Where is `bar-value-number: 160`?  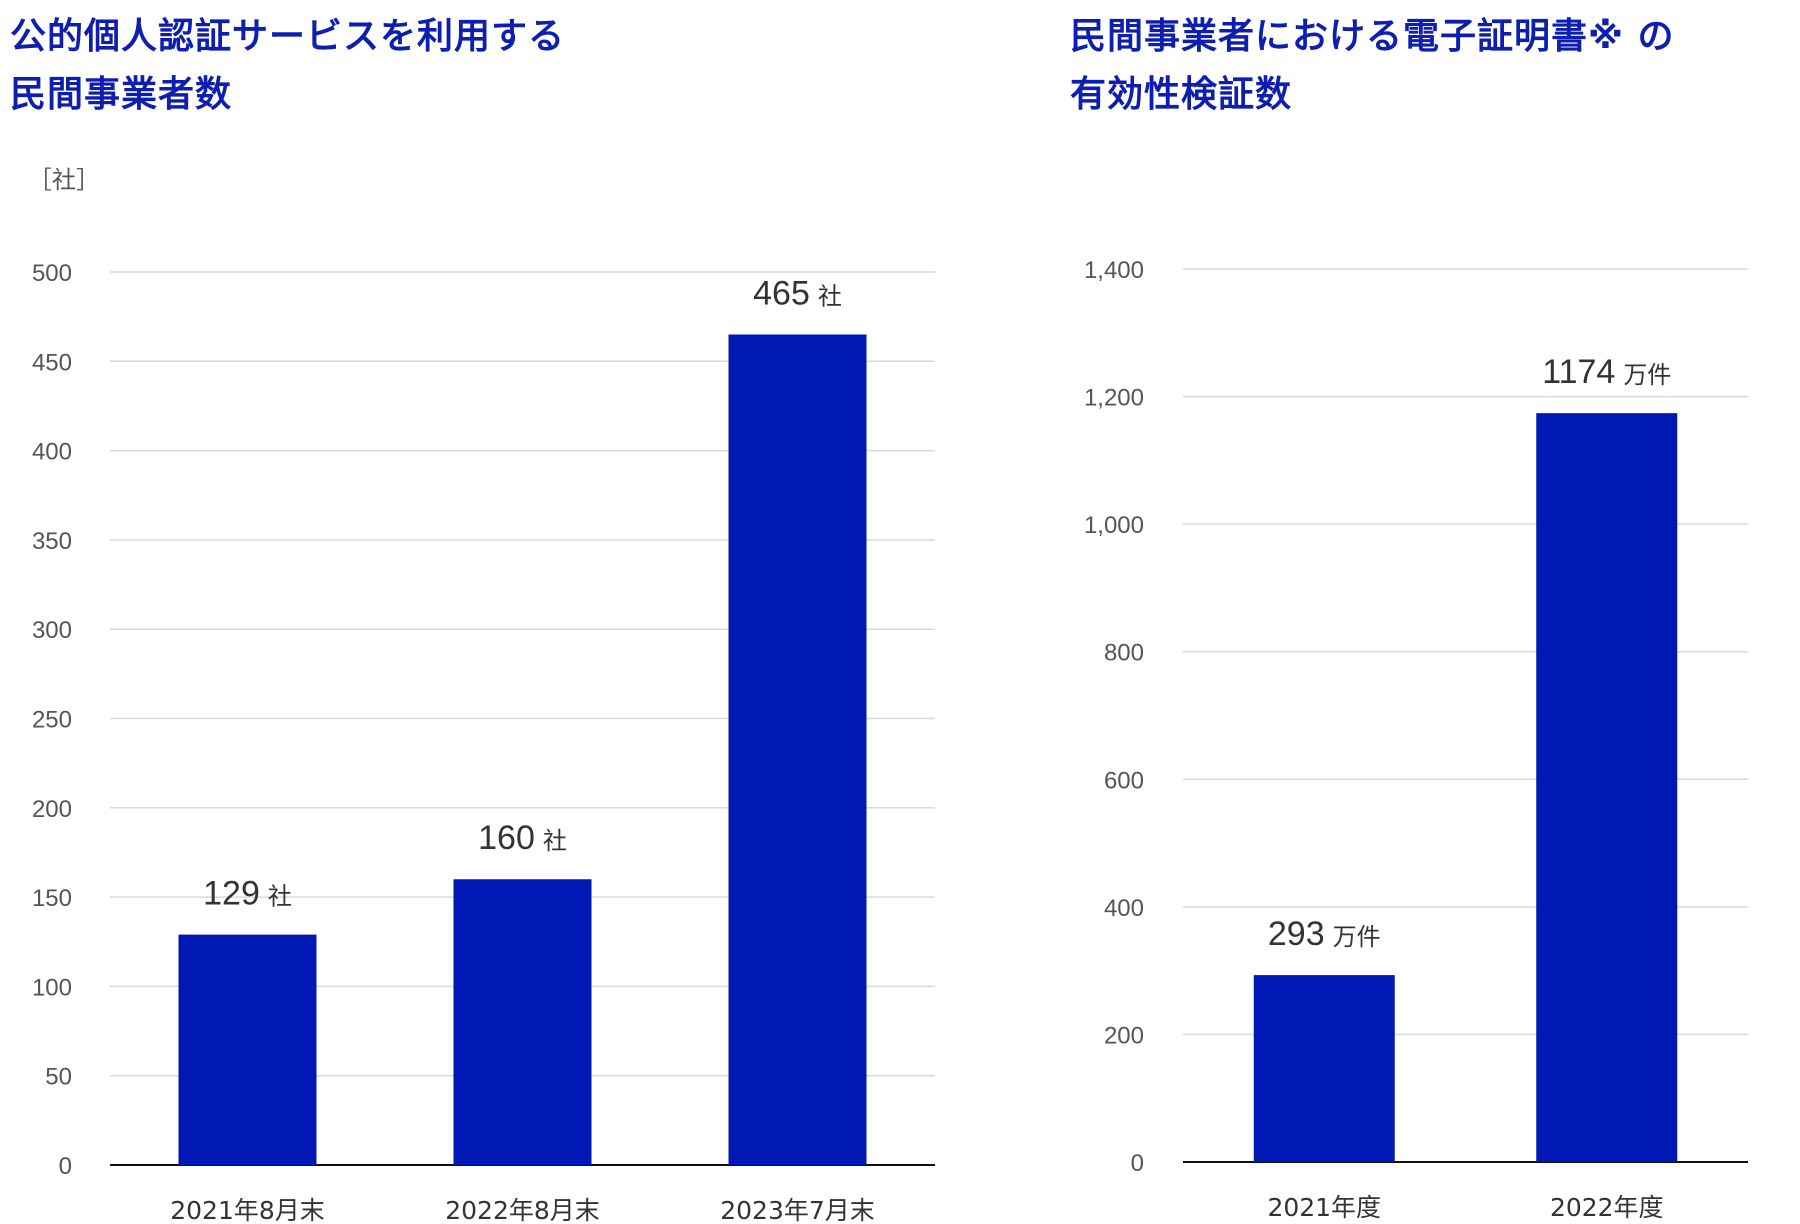
bar-value-number: 160 is located at coordinates (506, 838).